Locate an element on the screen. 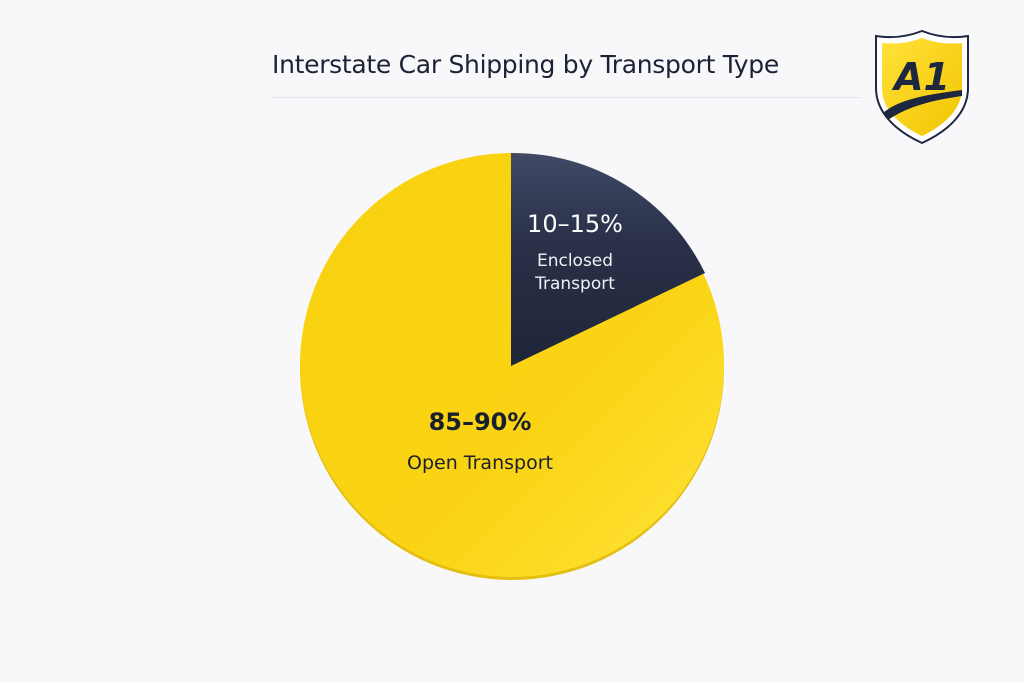 The image size is (1024, 683). slice-enclosed-transport is located at coordinates (608, 259).